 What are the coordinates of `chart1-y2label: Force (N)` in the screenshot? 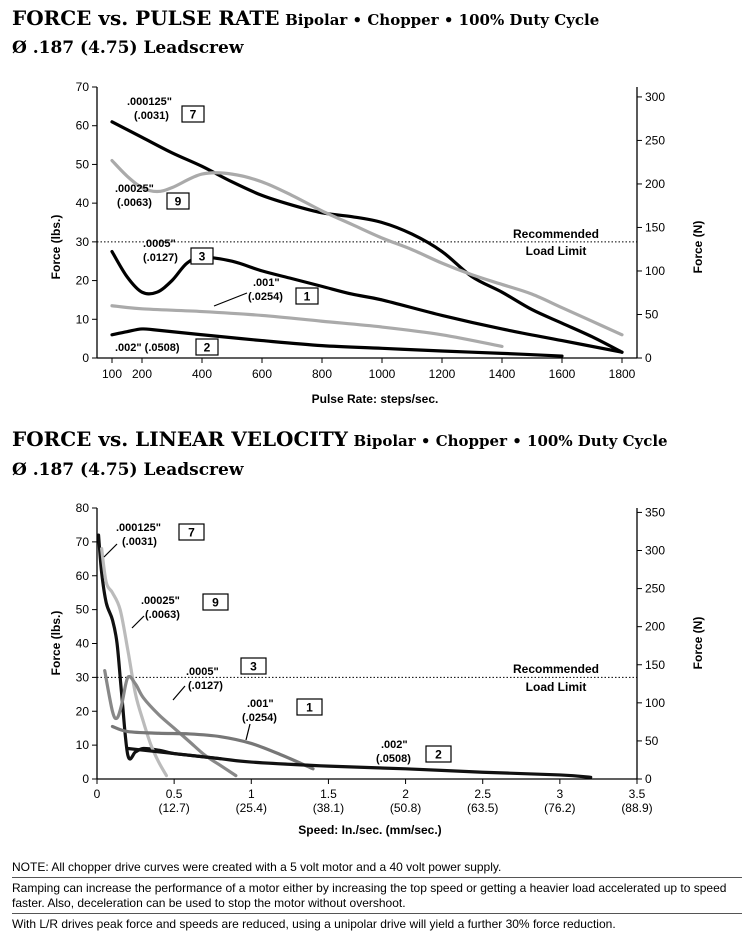 It's located at (698, 247).